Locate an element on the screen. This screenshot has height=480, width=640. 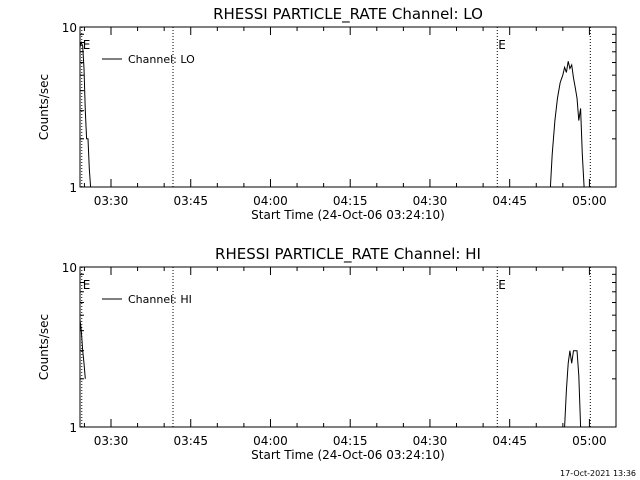
footer-timestamp: 17-Oct-2021 13:36 is located at coordinates (598, 473).